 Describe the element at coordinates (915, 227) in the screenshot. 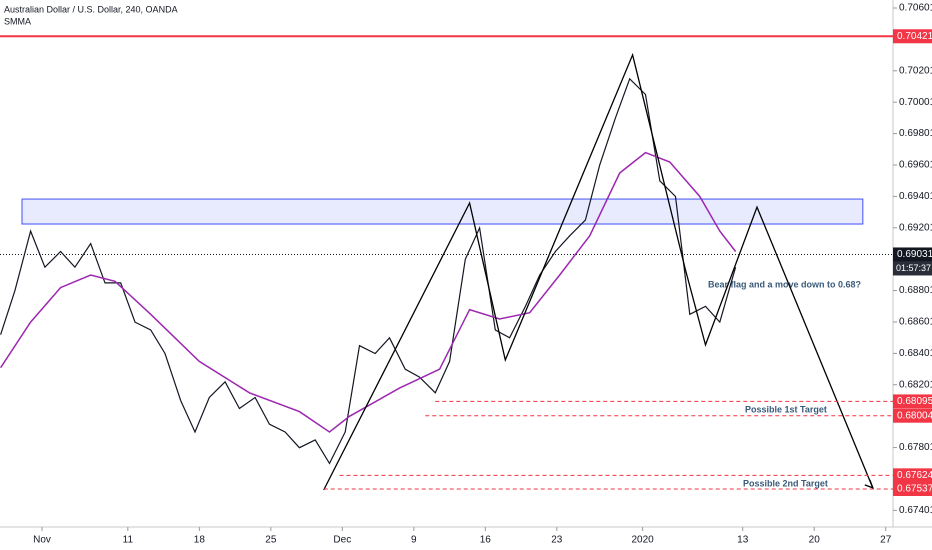

I see `y-tick-label: 0.69201` at that location.